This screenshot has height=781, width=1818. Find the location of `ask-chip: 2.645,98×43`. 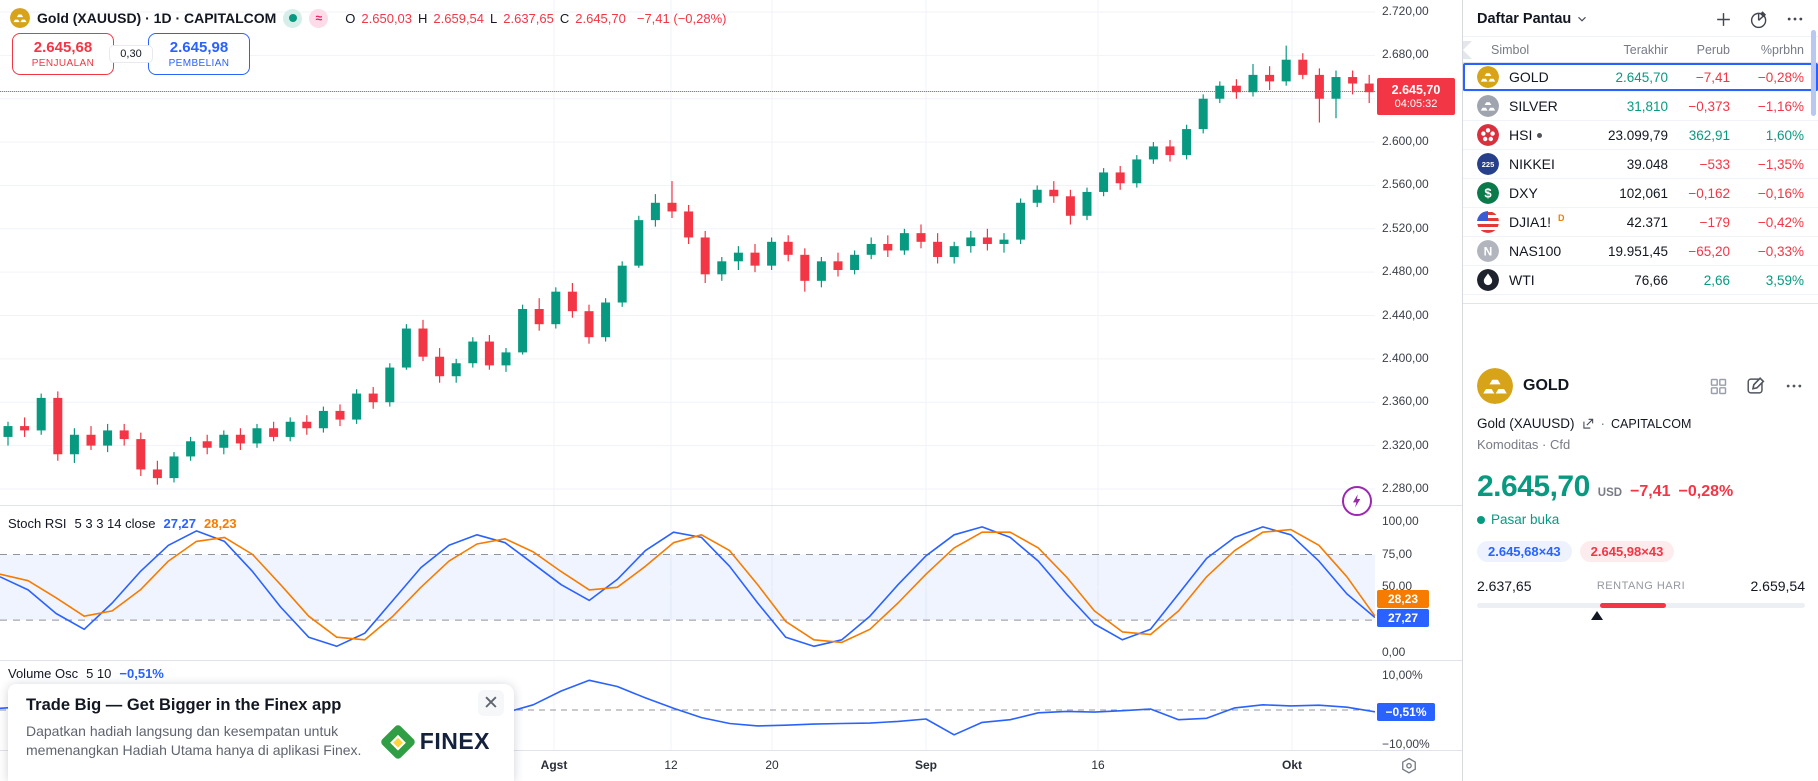

ask-chip: 2.645,98×43 is located at coordinates (1627, 551).